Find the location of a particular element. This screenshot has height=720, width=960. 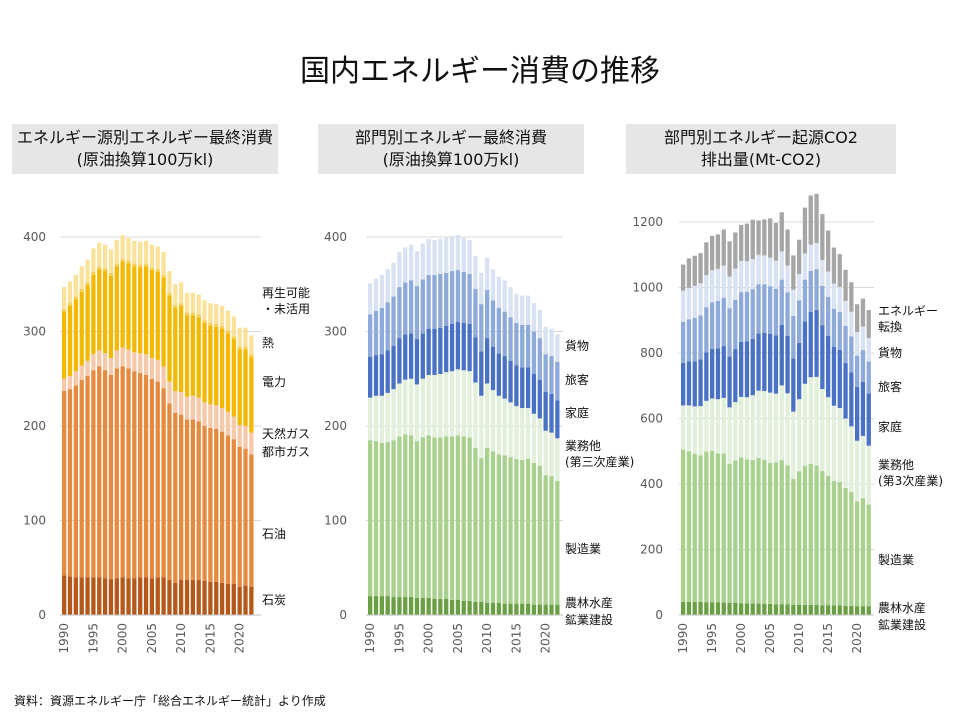

bar-4-1993 is located at coordinates (387, 371).